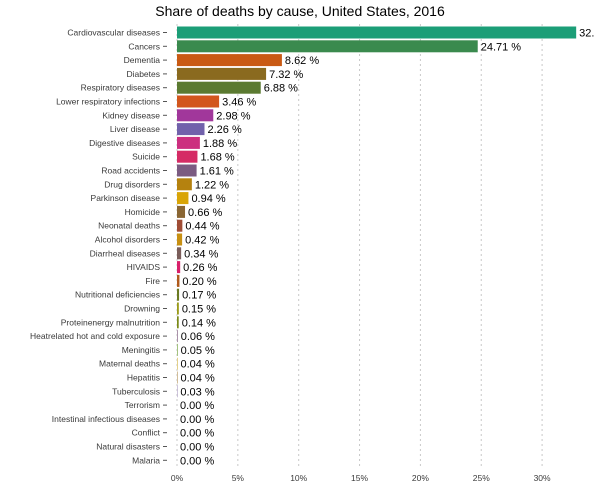 This screenshot has height=500, width=600. Describe the element at coordinates (217, 158) in the screenshot. I see `value-label: 1.68 %` at that location.